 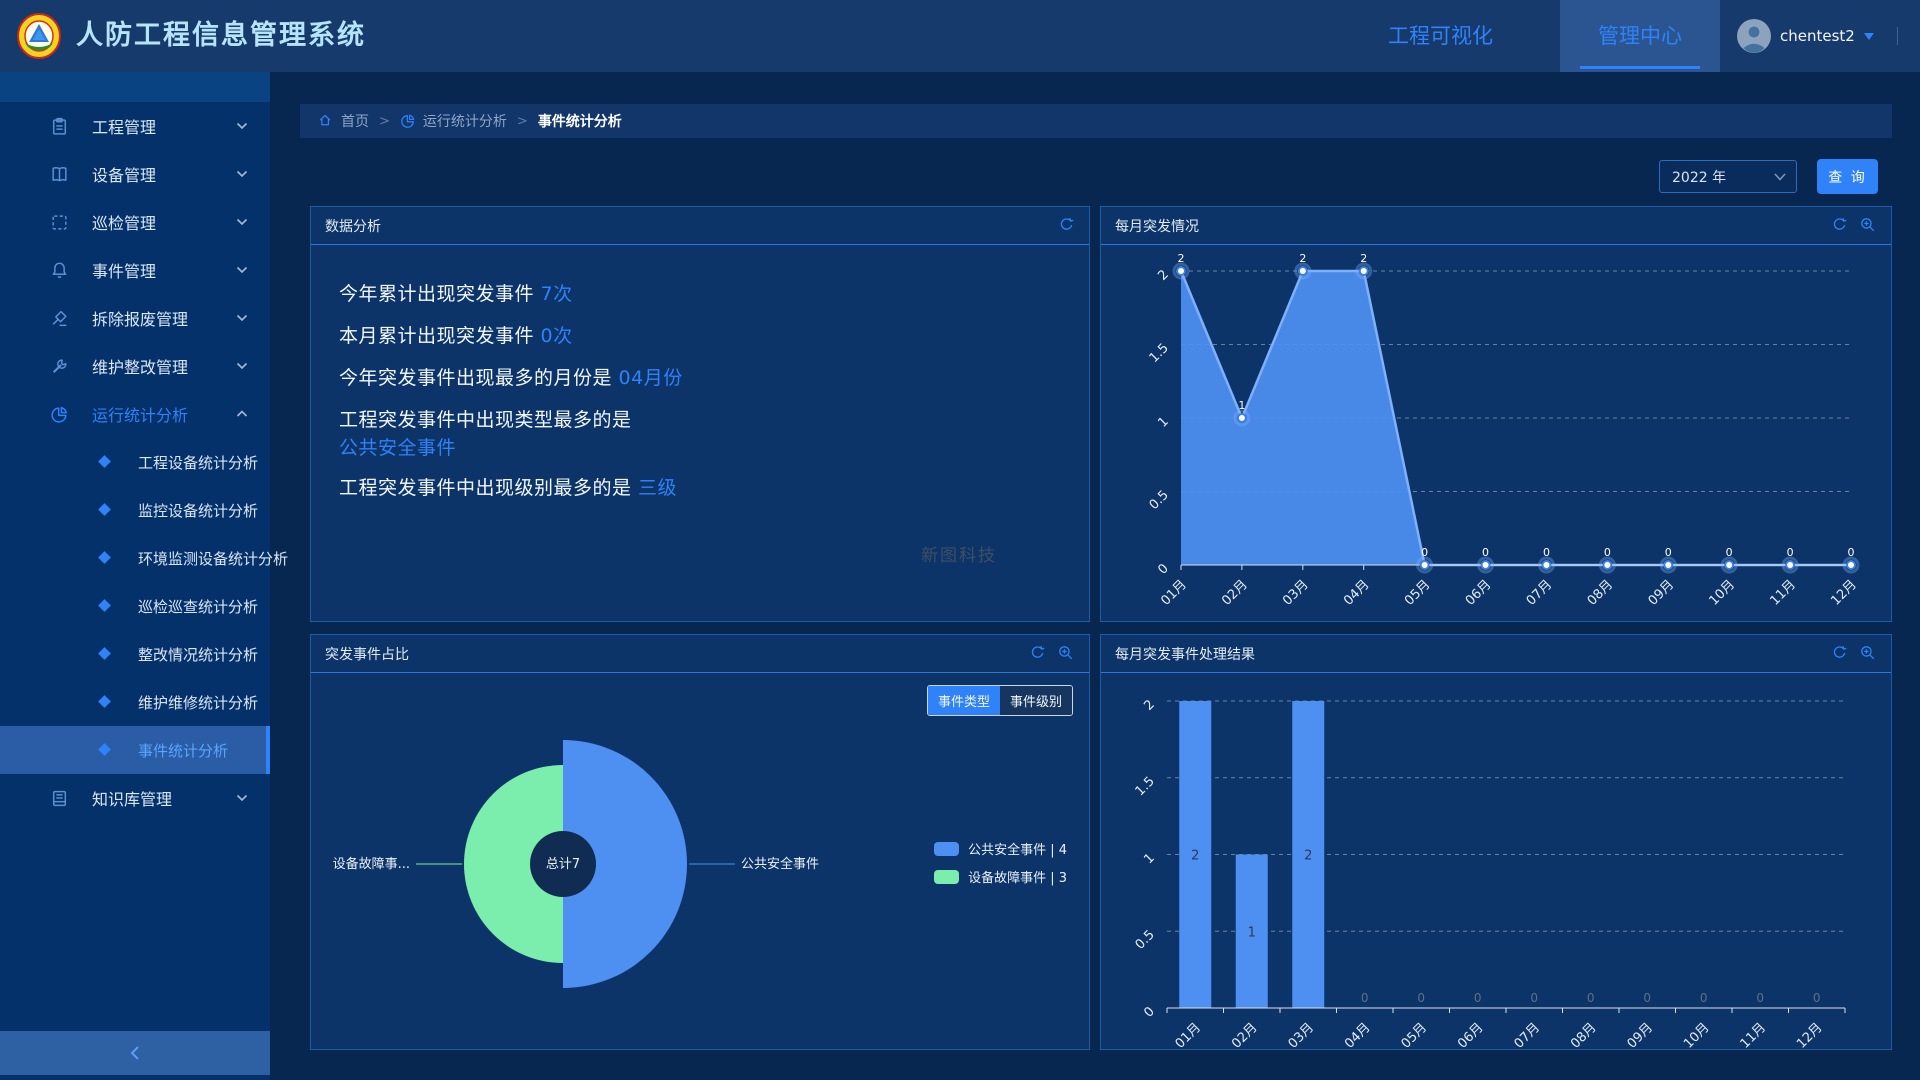 What do you see at coordinates (1149, 859) in the screenshot?
I see `svg-text: 1` at bounding box center [1149, 859].